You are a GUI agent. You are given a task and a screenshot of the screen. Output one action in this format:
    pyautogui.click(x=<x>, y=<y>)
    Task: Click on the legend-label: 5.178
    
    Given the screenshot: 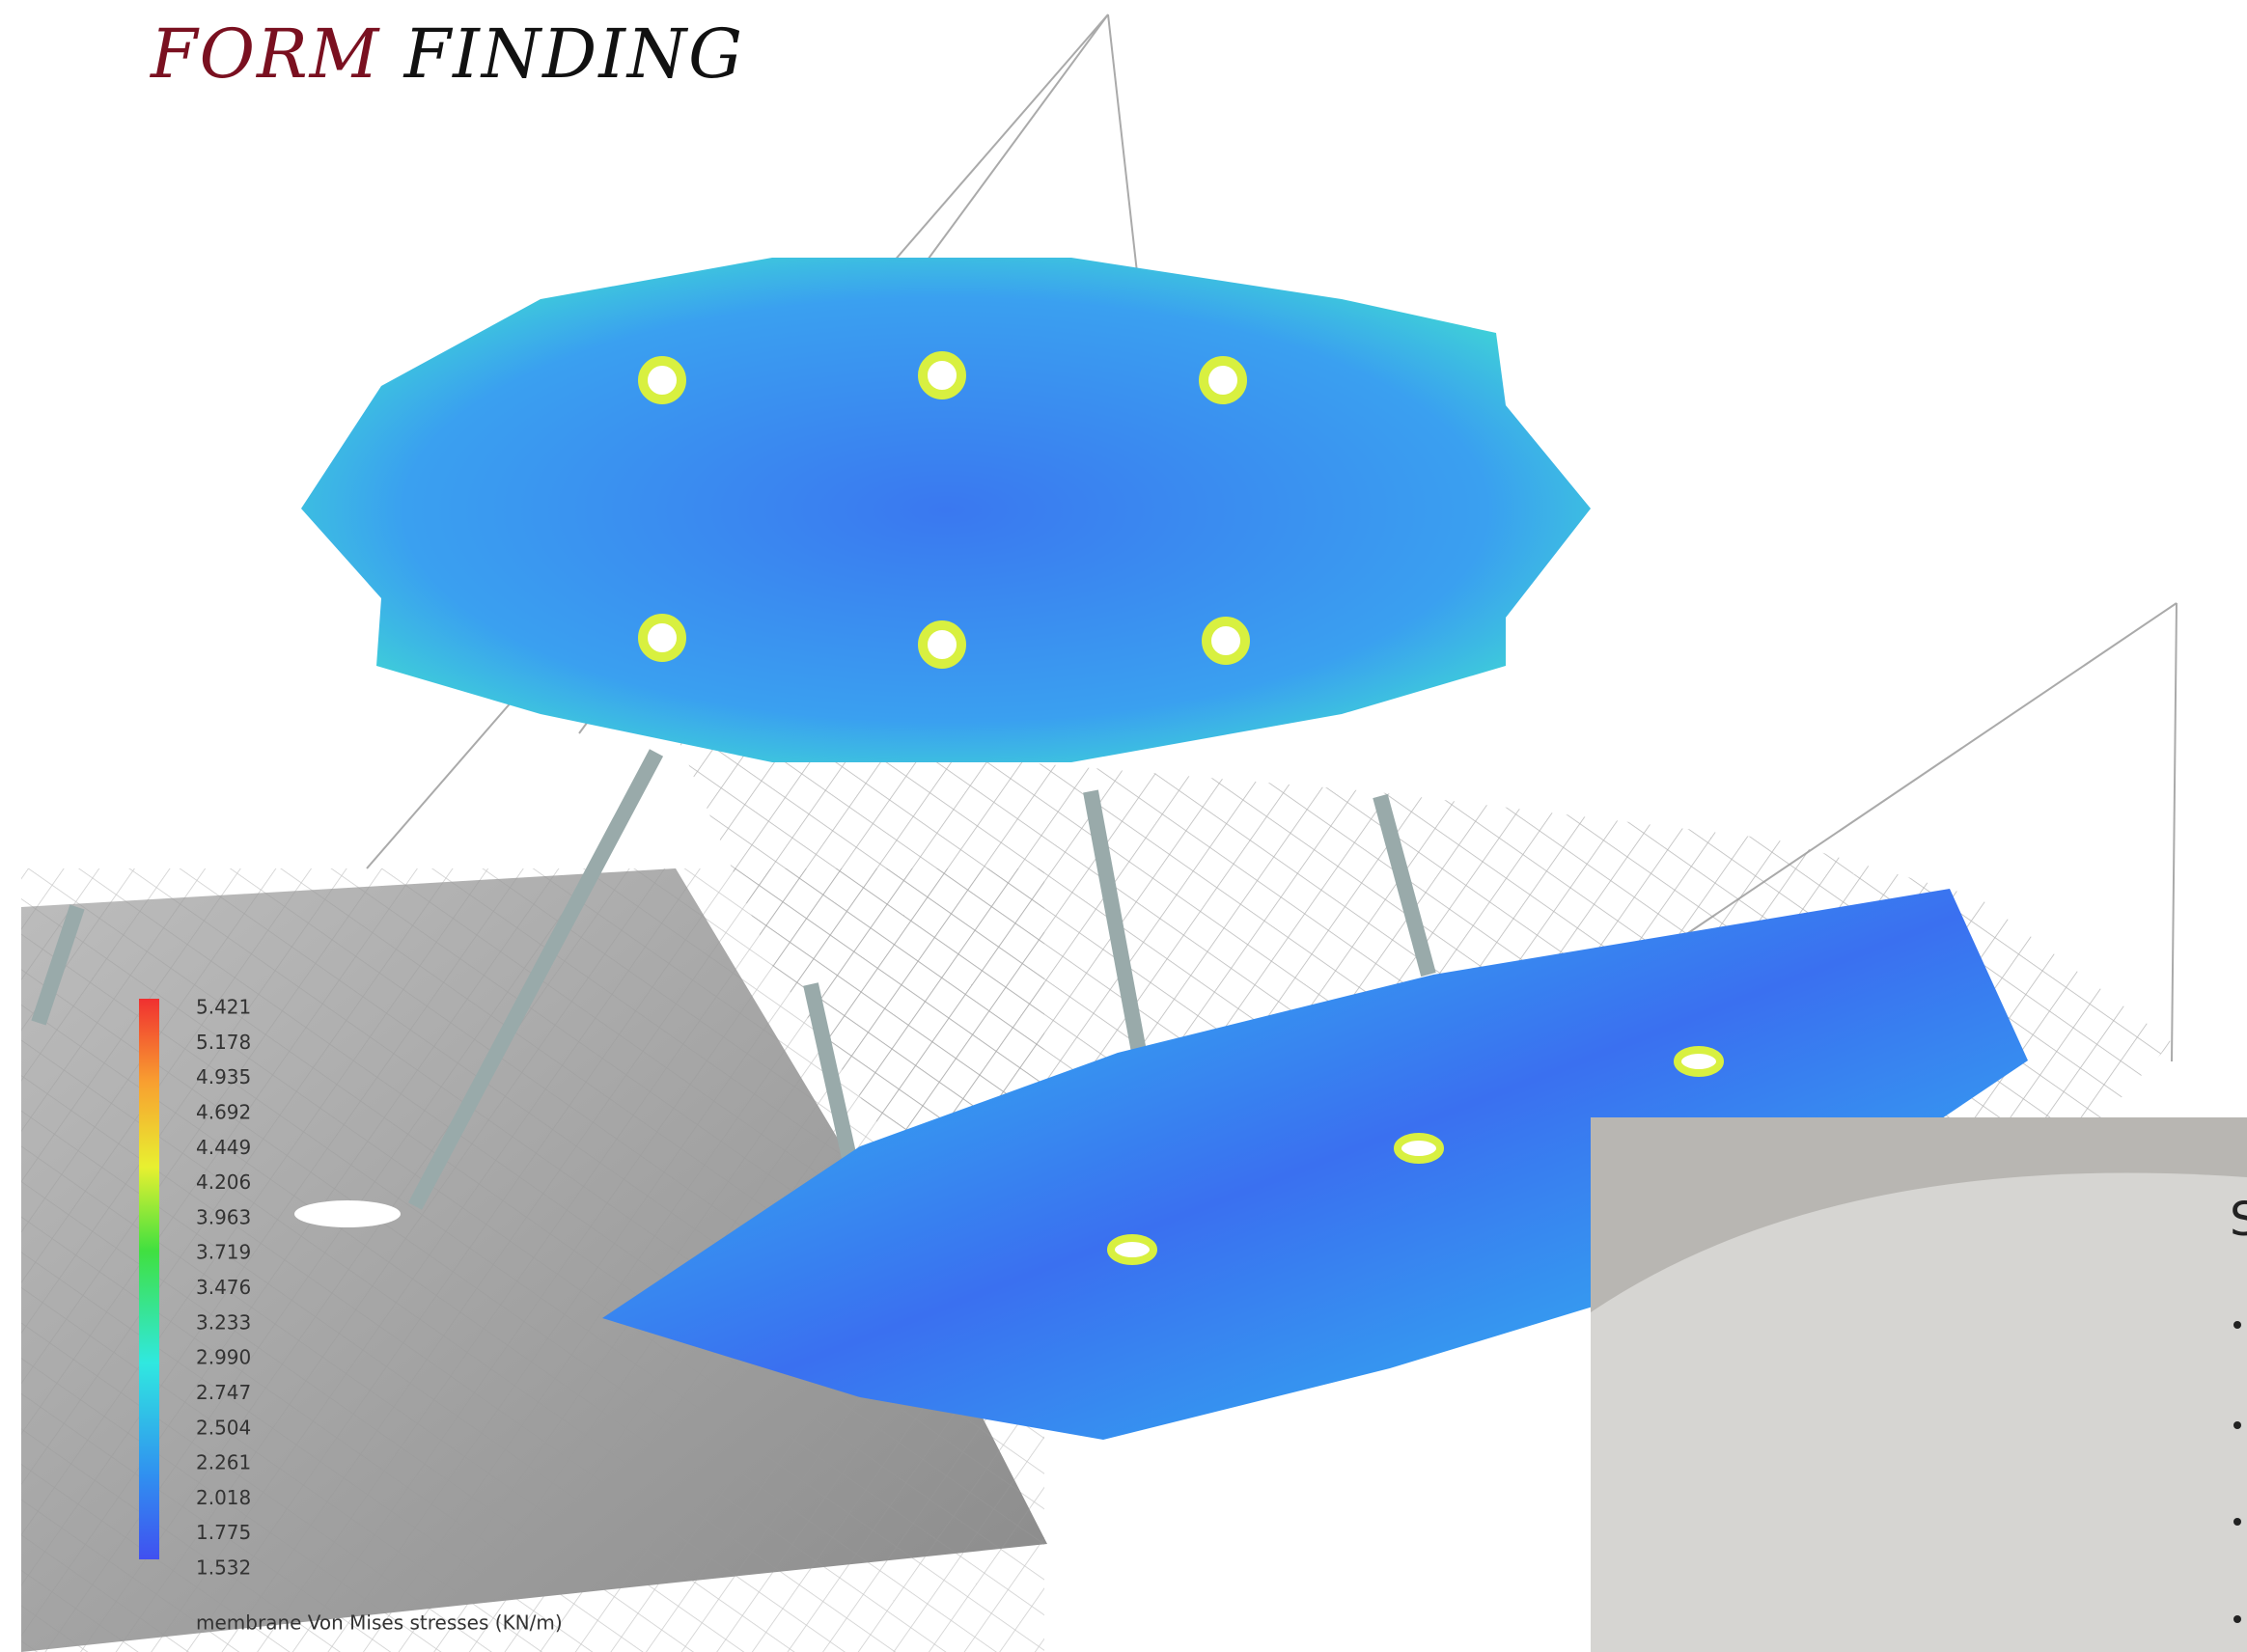 What is the action you would take?
    pyautogui.click(x=223, y=1042)
    